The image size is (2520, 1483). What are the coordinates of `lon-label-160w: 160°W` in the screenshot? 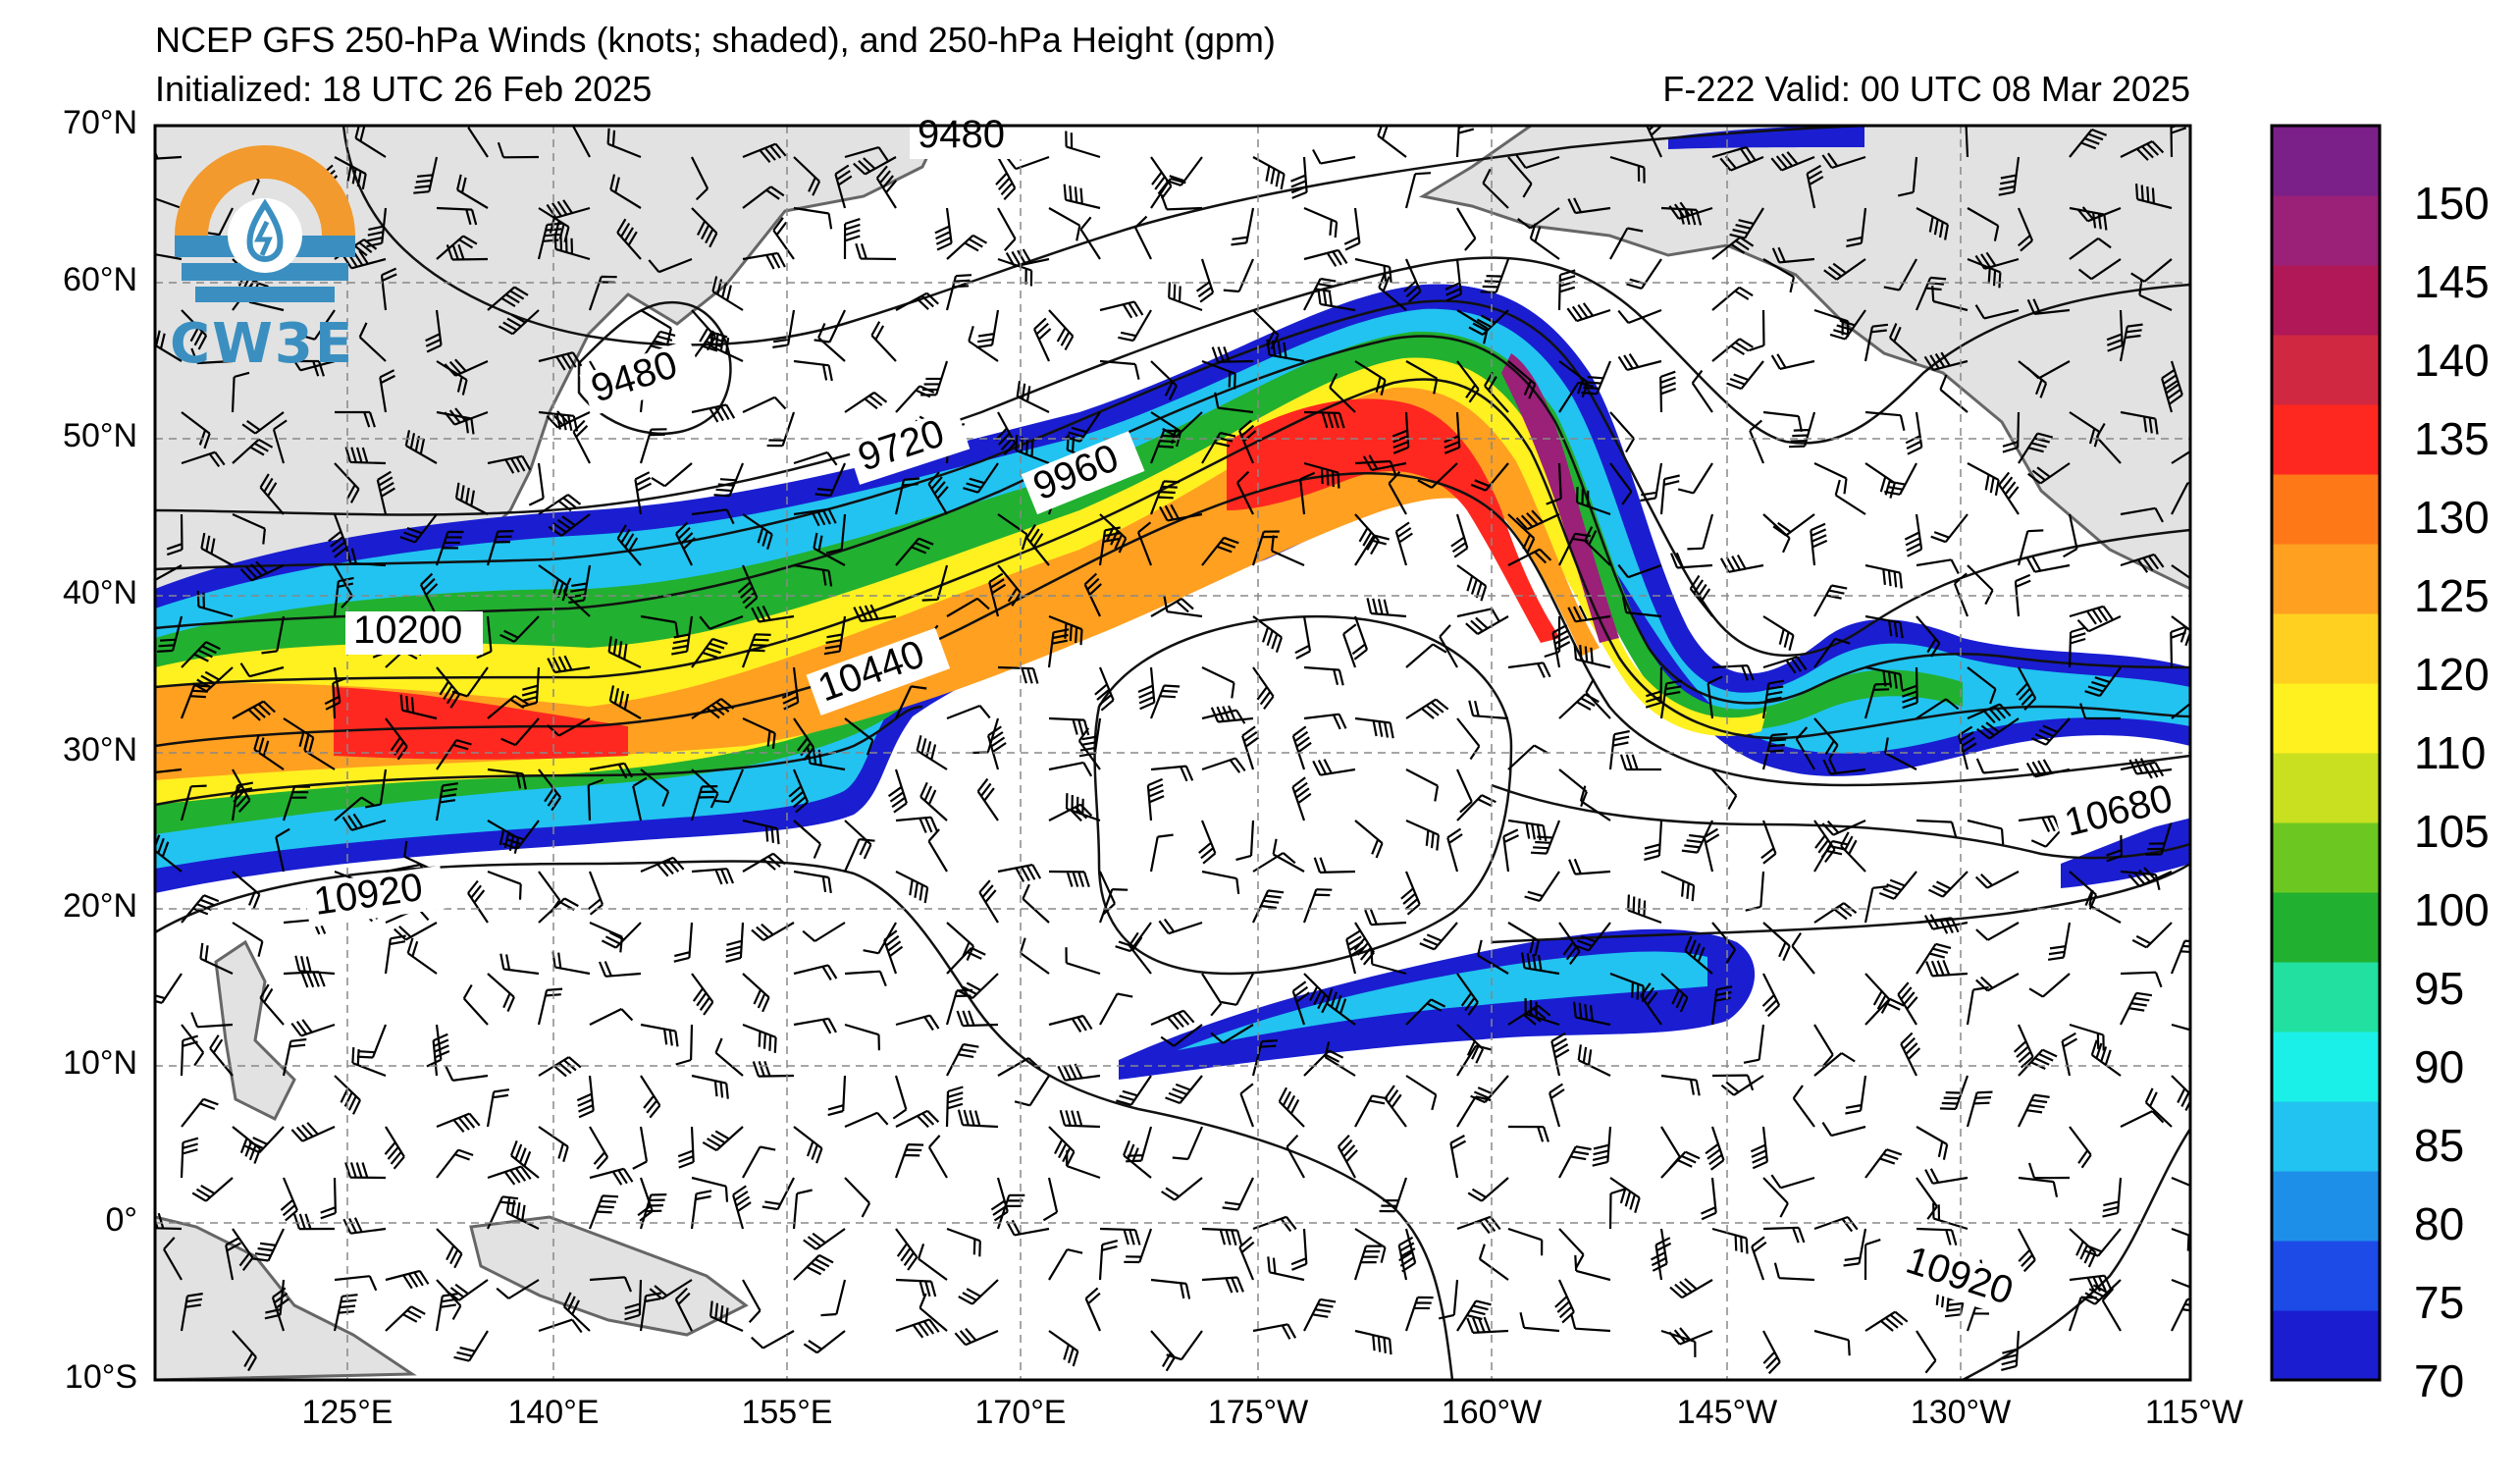 It's located at (1492, 1412).